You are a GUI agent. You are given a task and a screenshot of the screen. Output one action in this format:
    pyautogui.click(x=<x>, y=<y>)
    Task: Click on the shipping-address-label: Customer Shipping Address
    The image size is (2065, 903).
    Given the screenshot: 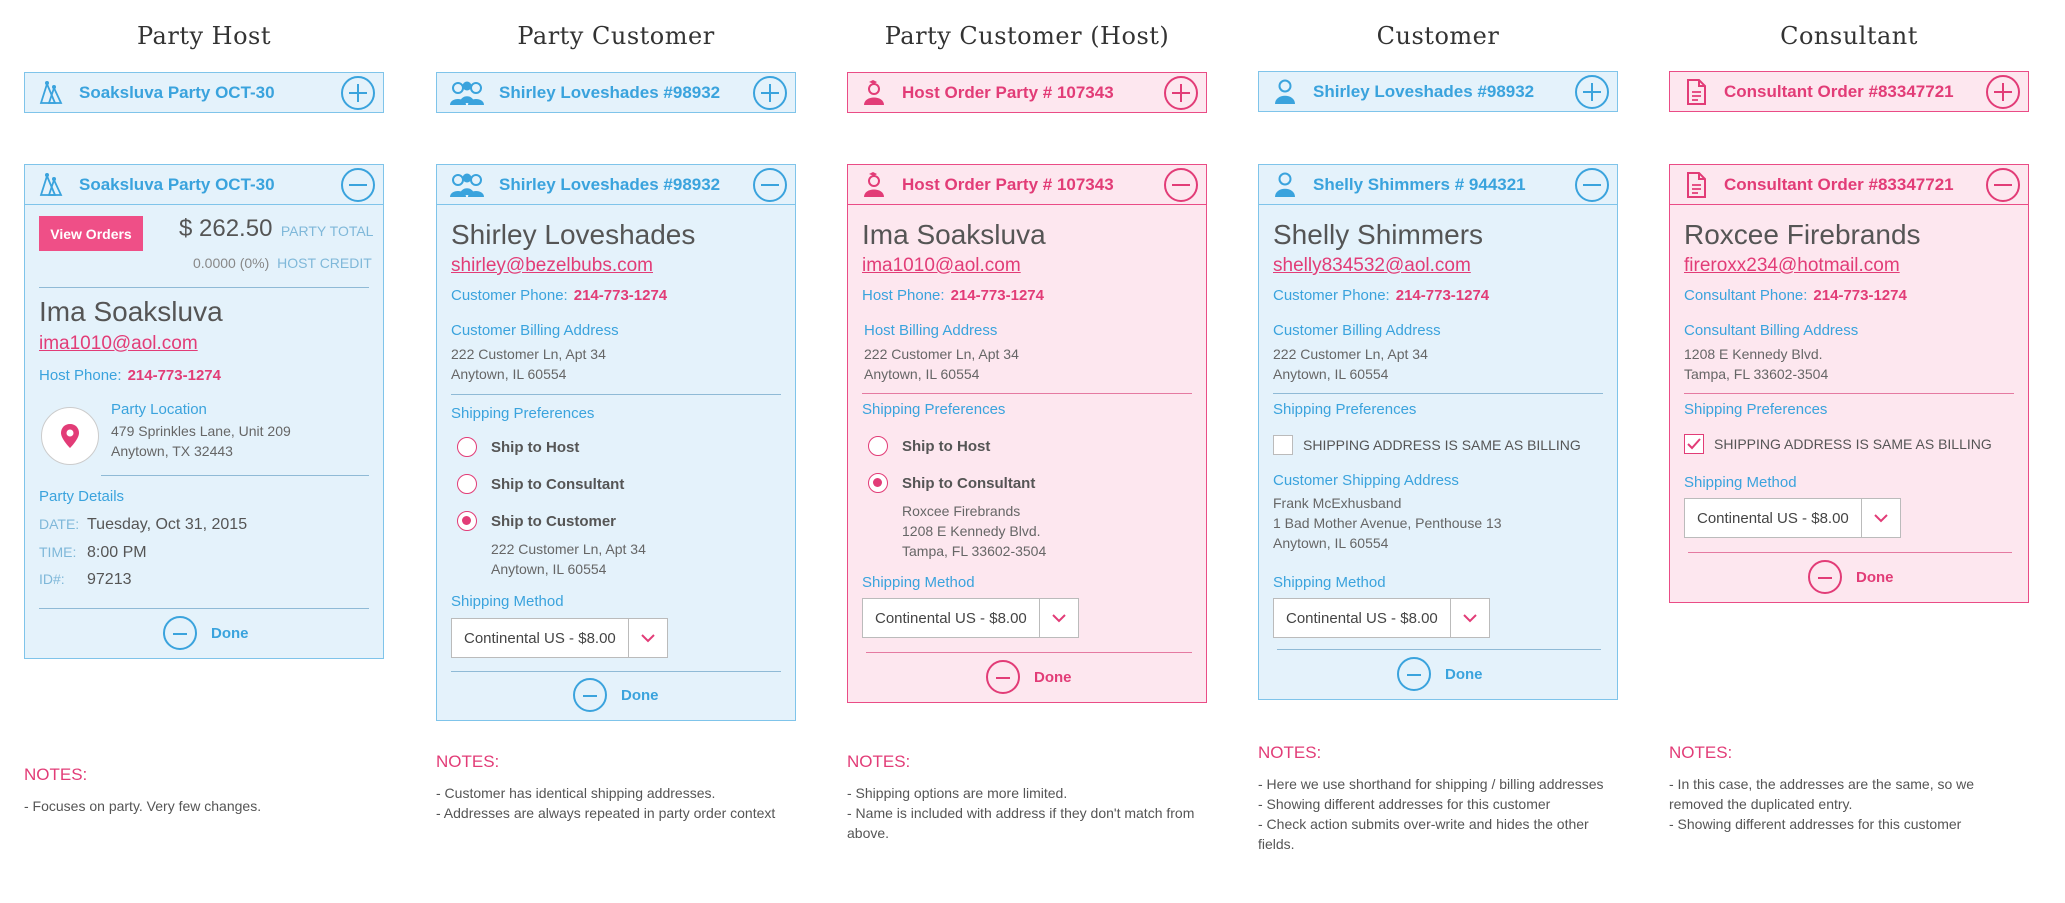 What is the action you would take?
    pyautogui.click(x=1366, y=480)
    